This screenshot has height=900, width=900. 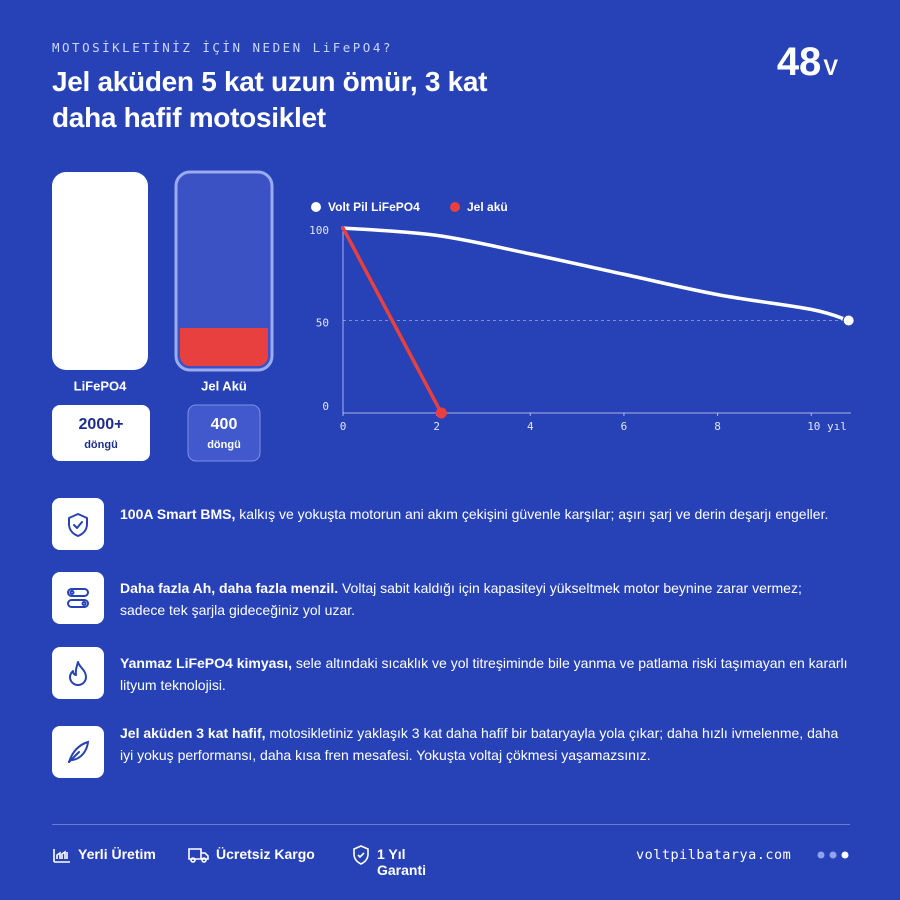 I want to click on cycles: 400, so click(x=224, y=424).